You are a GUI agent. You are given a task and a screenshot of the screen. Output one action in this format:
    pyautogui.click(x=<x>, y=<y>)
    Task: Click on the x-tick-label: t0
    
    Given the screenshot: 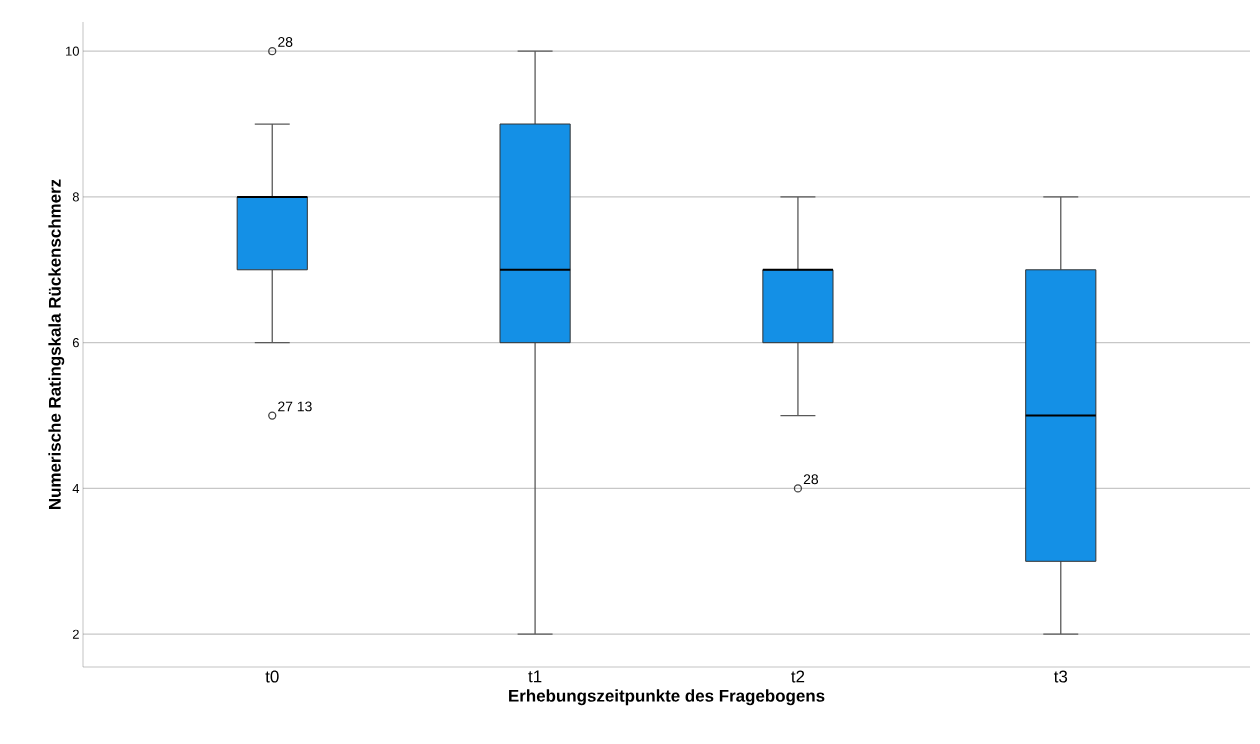 What is the action you would take?
    pyautogui.click(x=272, y=676)
    